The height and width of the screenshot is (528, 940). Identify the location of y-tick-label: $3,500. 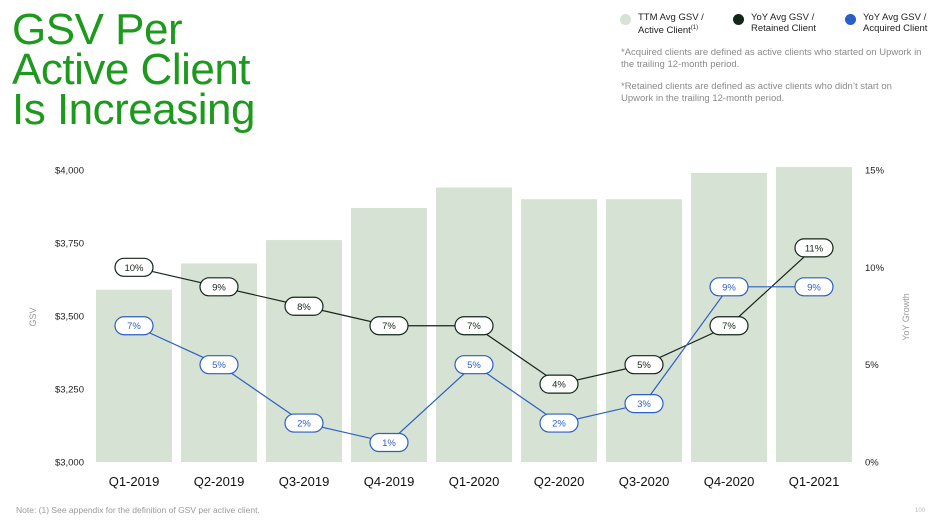
(69, 317).